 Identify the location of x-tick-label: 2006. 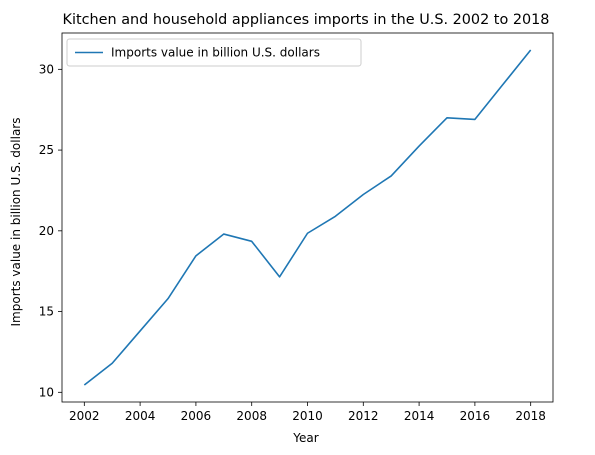
(196, 416).